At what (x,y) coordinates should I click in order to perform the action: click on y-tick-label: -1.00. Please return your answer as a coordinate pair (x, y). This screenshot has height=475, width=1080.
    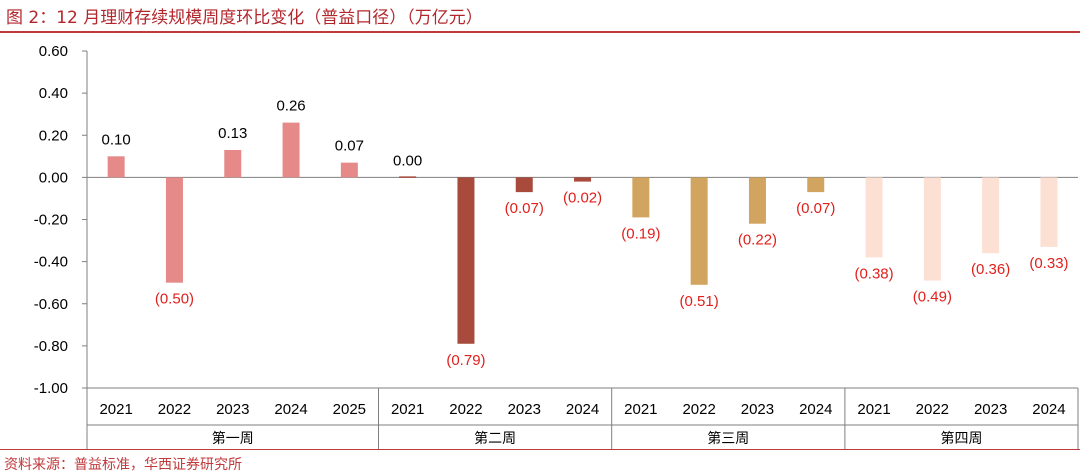
    Looking at the image, I should click on (51, 388).